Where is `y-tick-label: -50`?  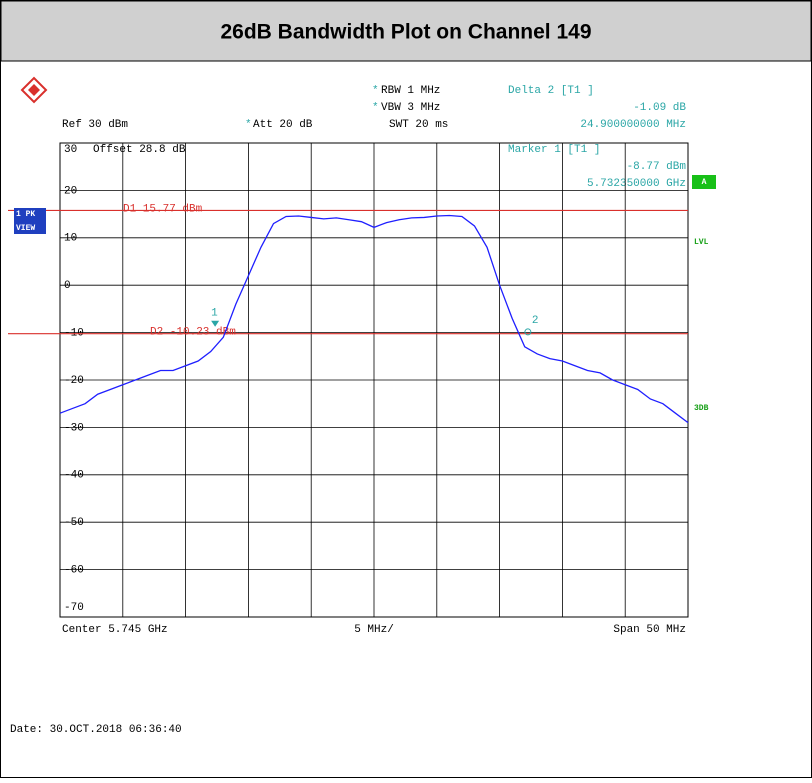
y-tick-label: -50 is located at coordinates (74, 523).